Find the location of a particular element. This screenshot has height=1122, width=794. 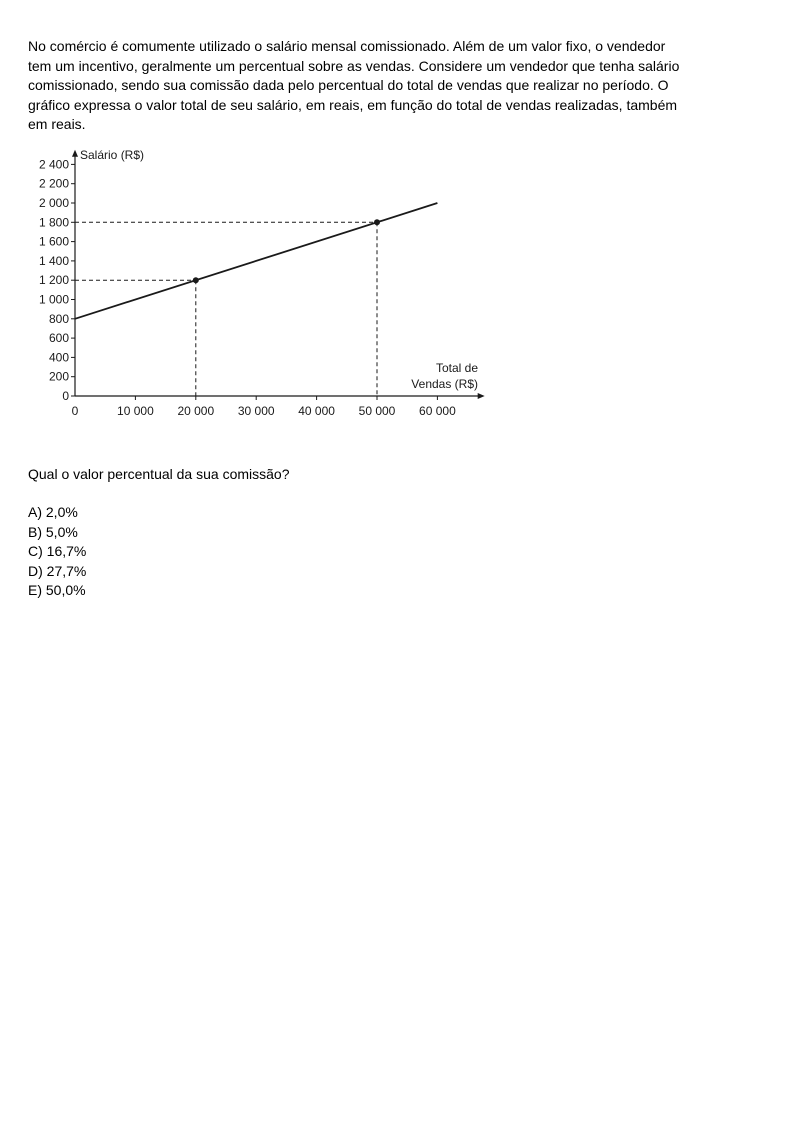

y-tick-label: 1 400 is located at coordinates (54, 261).